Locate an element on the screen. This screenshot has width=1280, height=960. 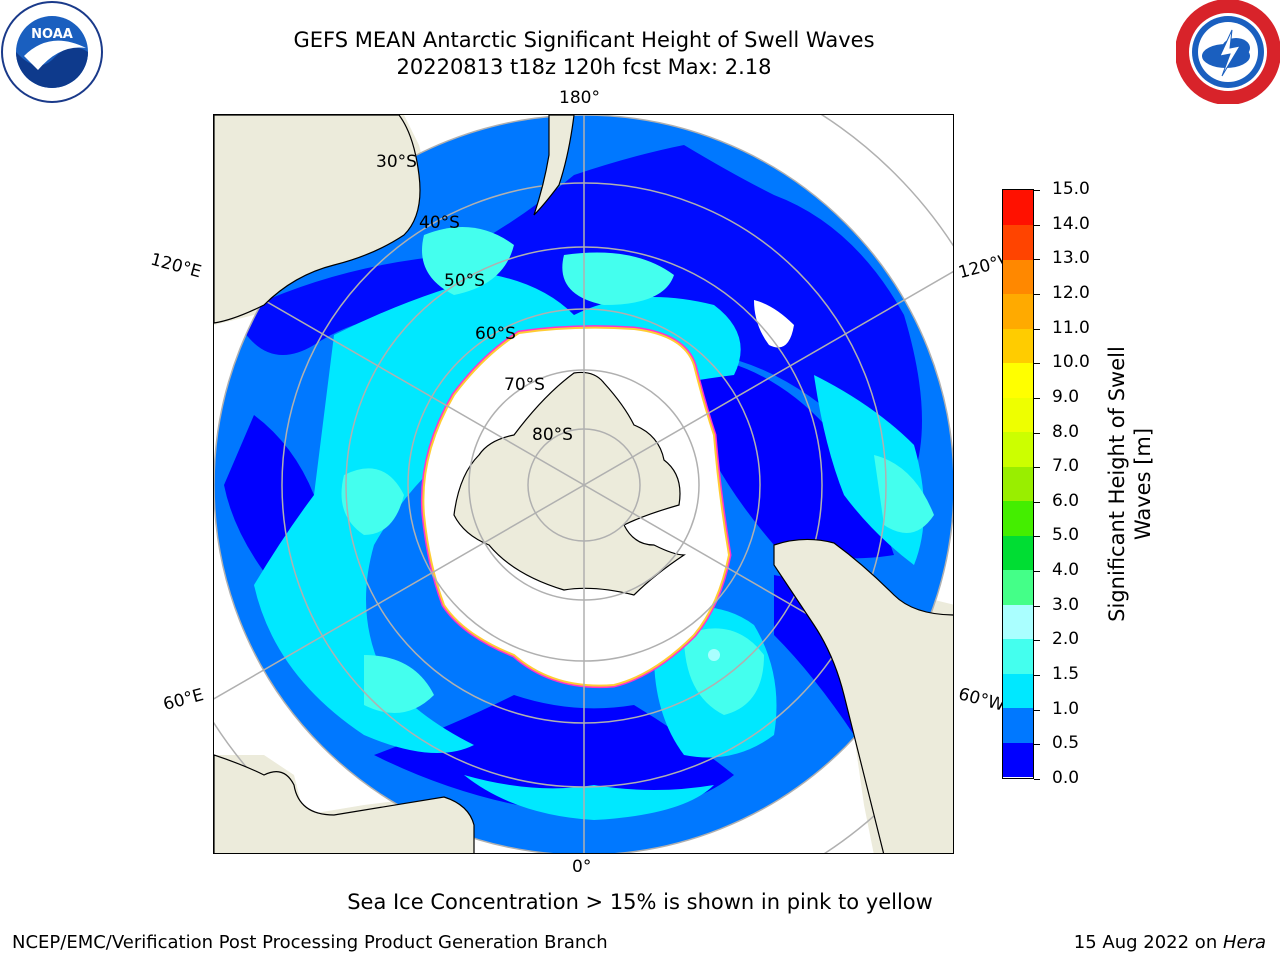
colorbar-tick-label: 0.5 is located at coordinates (1066, 743).